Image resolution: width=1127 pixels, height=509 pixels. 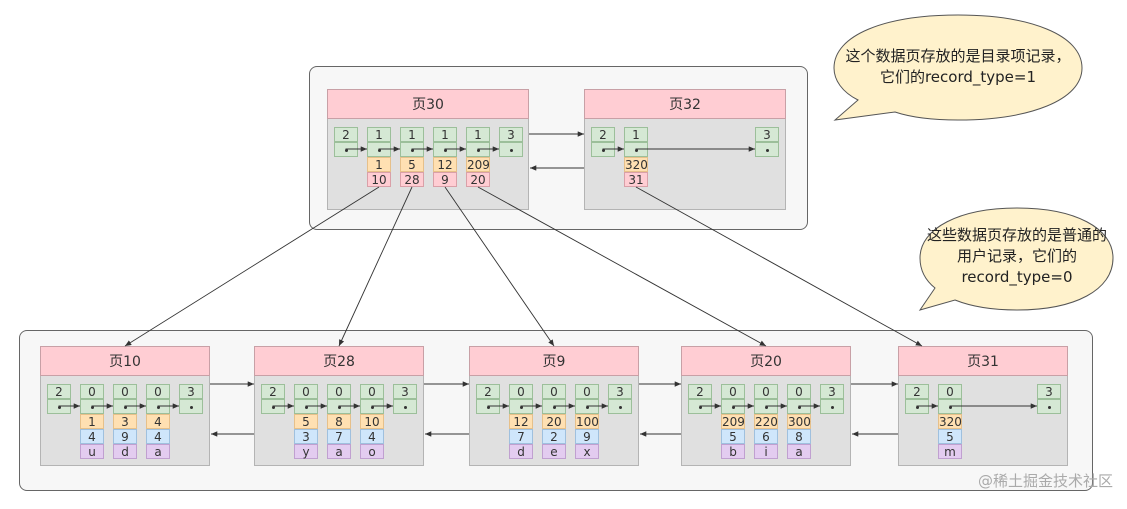 What do you see at coordinates (478, 179) in the screenshot?
I see `record-column: 20` at bounding box center [478, 179].